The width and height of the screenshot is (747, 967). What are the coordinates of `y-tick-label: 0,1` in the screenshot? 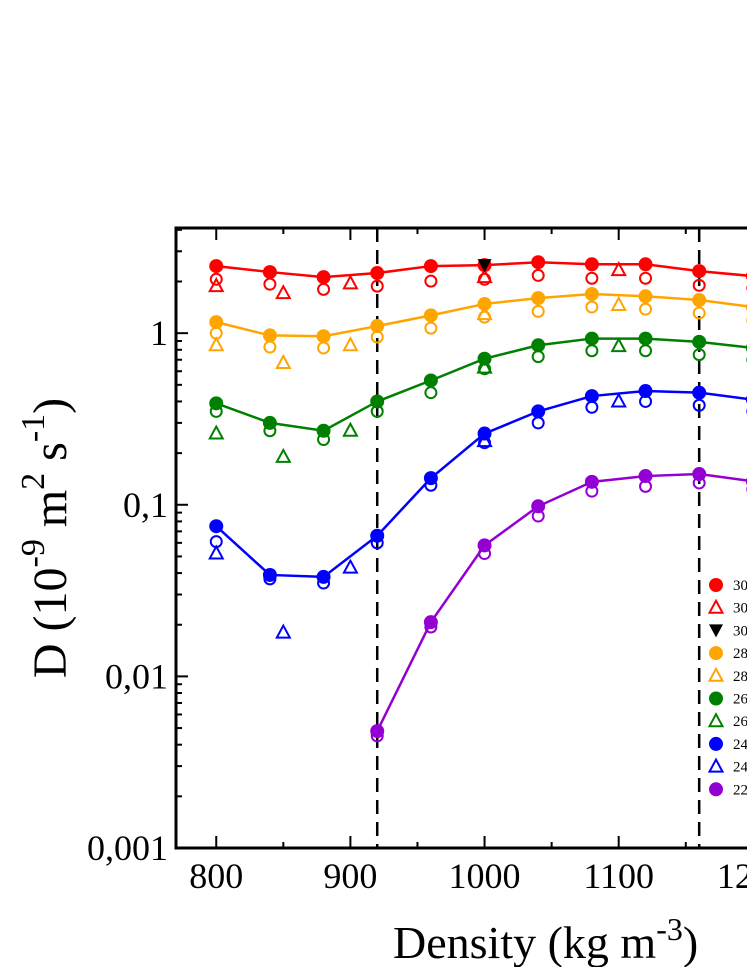 It's located at (145, 505).